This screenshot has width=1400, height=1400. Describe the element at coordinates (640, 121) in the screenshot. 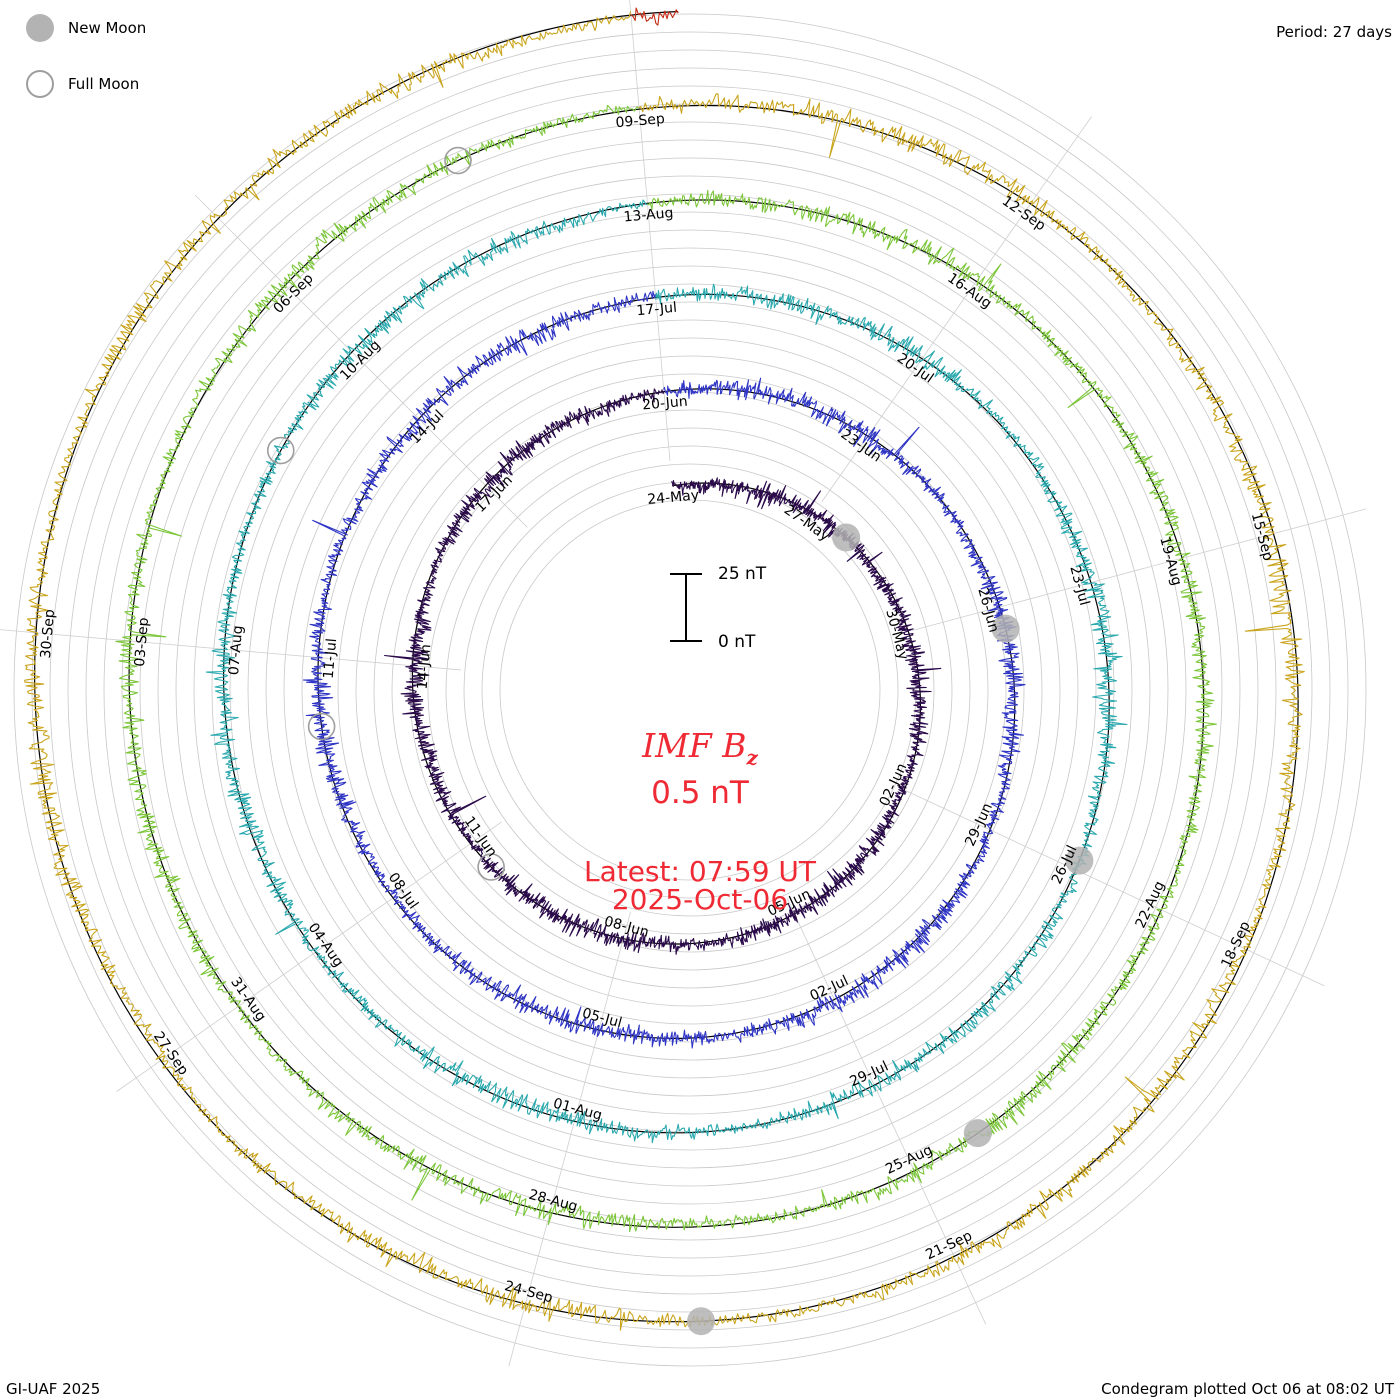

I see `date-label: 09-Sep` at that location.